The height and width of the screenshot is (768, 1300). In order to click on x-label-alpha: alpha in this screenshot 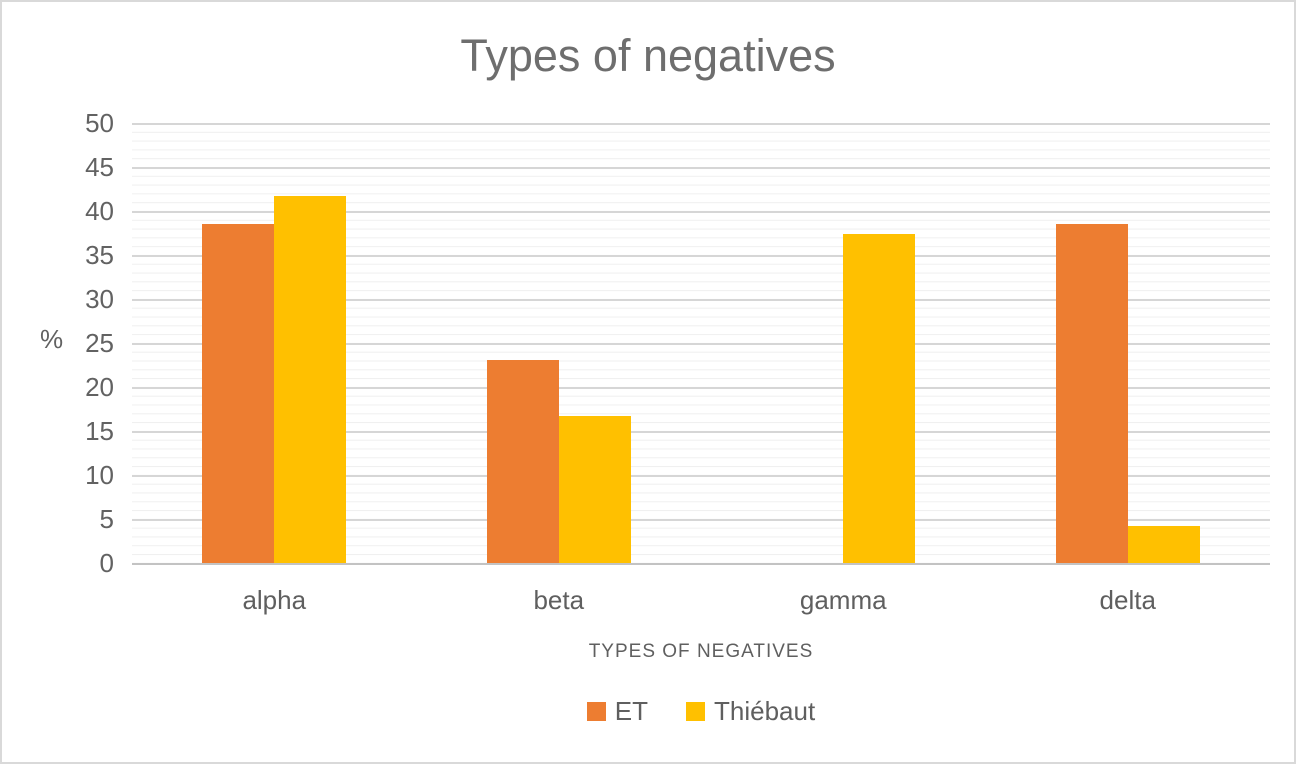, I will do `click(274, 600)`.